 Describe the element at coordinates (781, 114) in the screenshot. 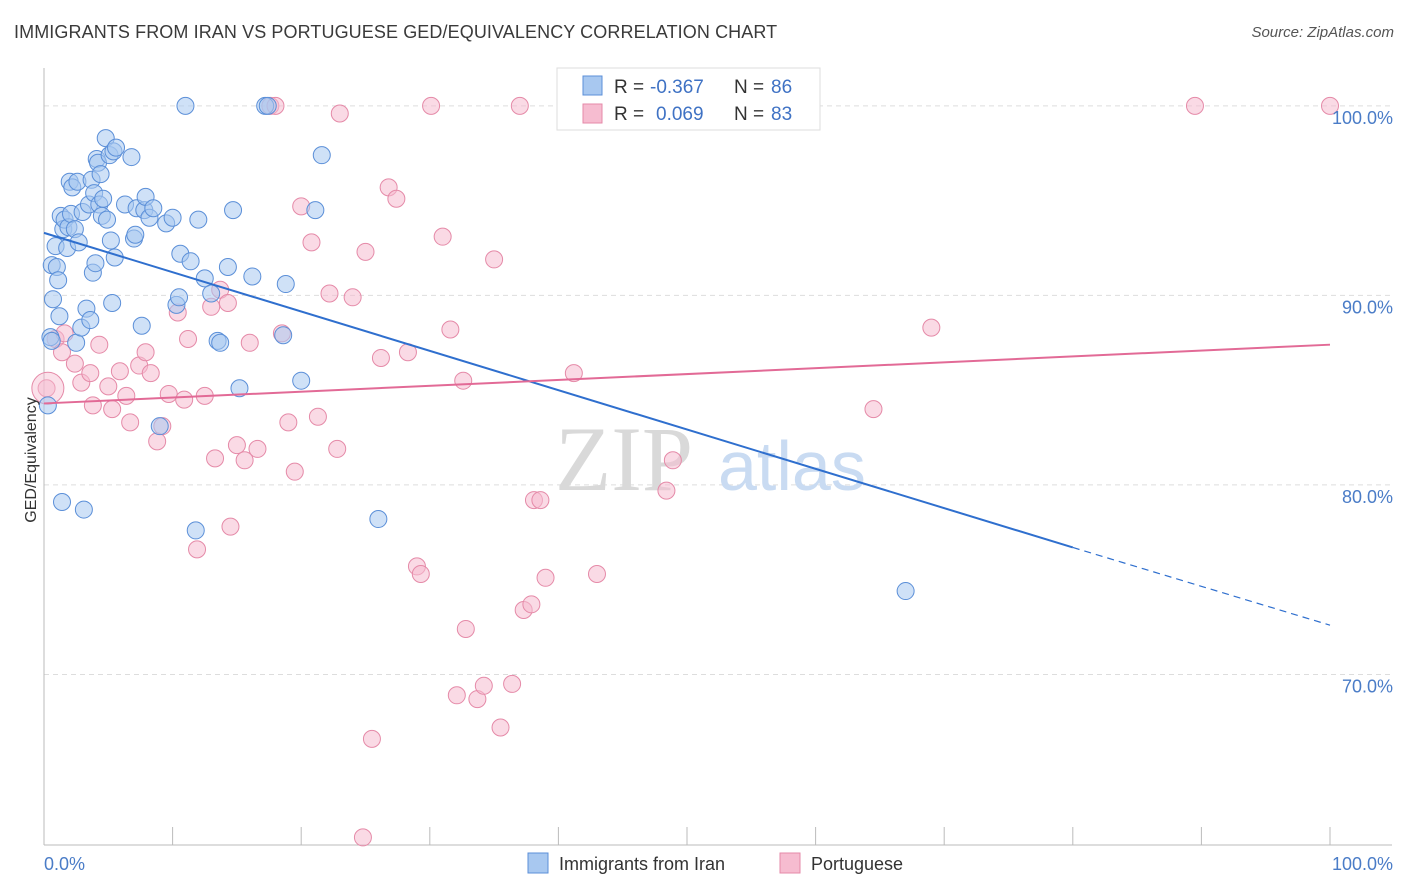

I see `port-n-value: 83` at that location.